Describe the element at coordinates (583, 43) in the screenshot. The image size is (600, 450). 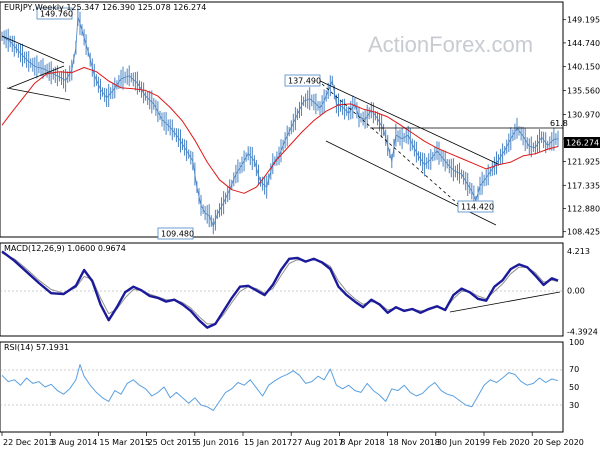
I see `price-axis-tick-label: 144.740` at that location.